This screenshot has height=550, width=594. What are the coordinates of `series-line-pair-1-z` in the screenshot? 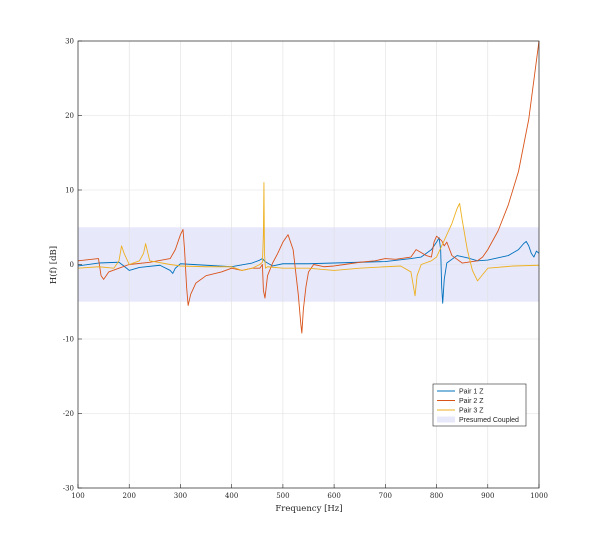 It's located at (308, 270).